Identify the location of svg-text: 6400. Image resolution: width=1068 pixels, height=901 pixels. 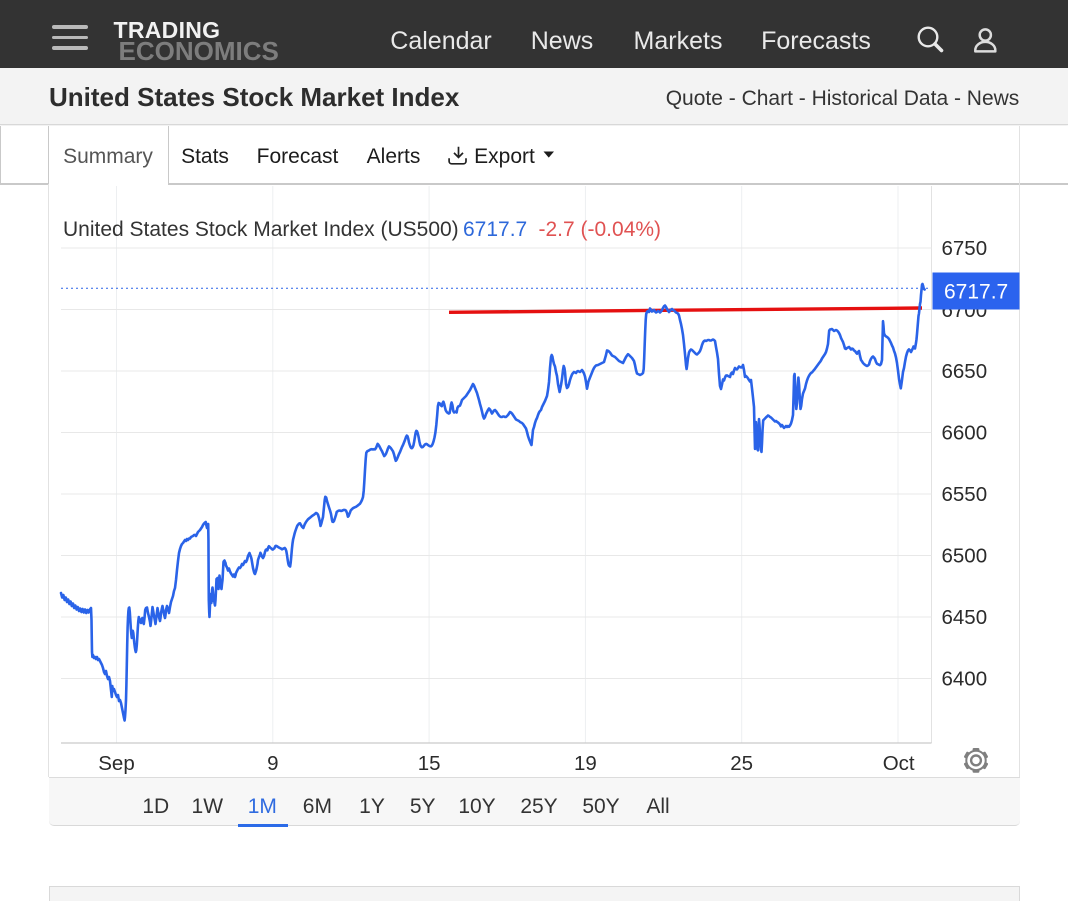
(965, 679).